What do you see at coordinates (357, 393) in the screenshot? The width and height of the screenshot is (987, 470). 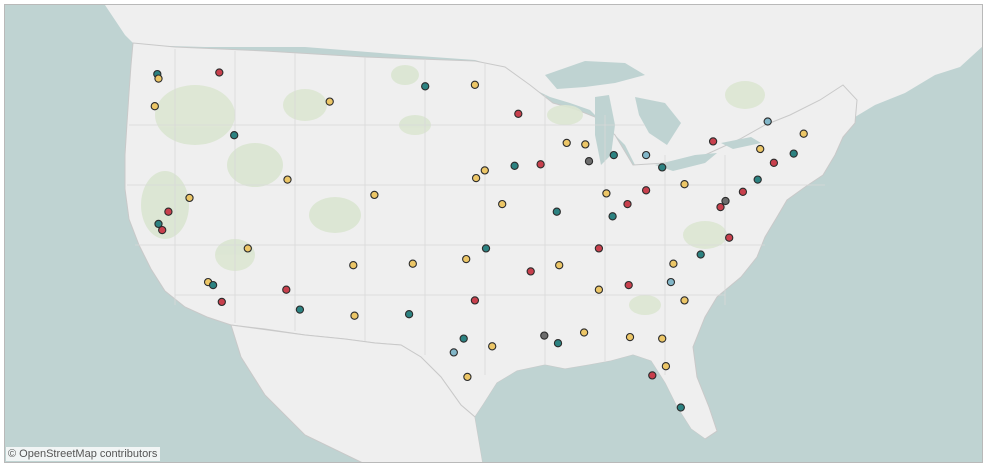 I see `mexico-landmass` at bounding box center [357, 393].